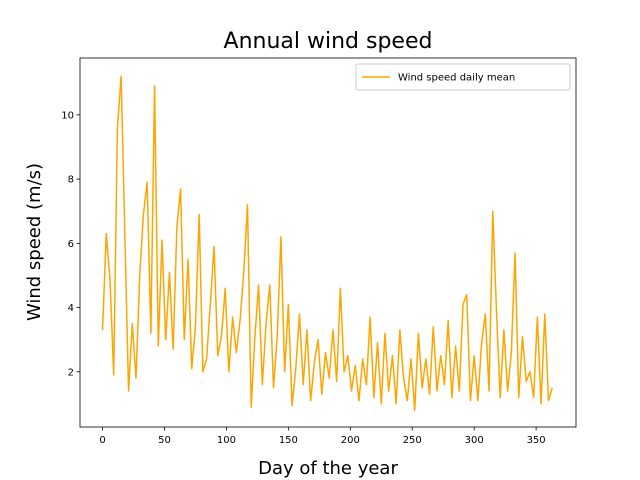  Describe the element at coordinates (67, 115) in the screenshot. I see `y-tick-label: 10` at that location.